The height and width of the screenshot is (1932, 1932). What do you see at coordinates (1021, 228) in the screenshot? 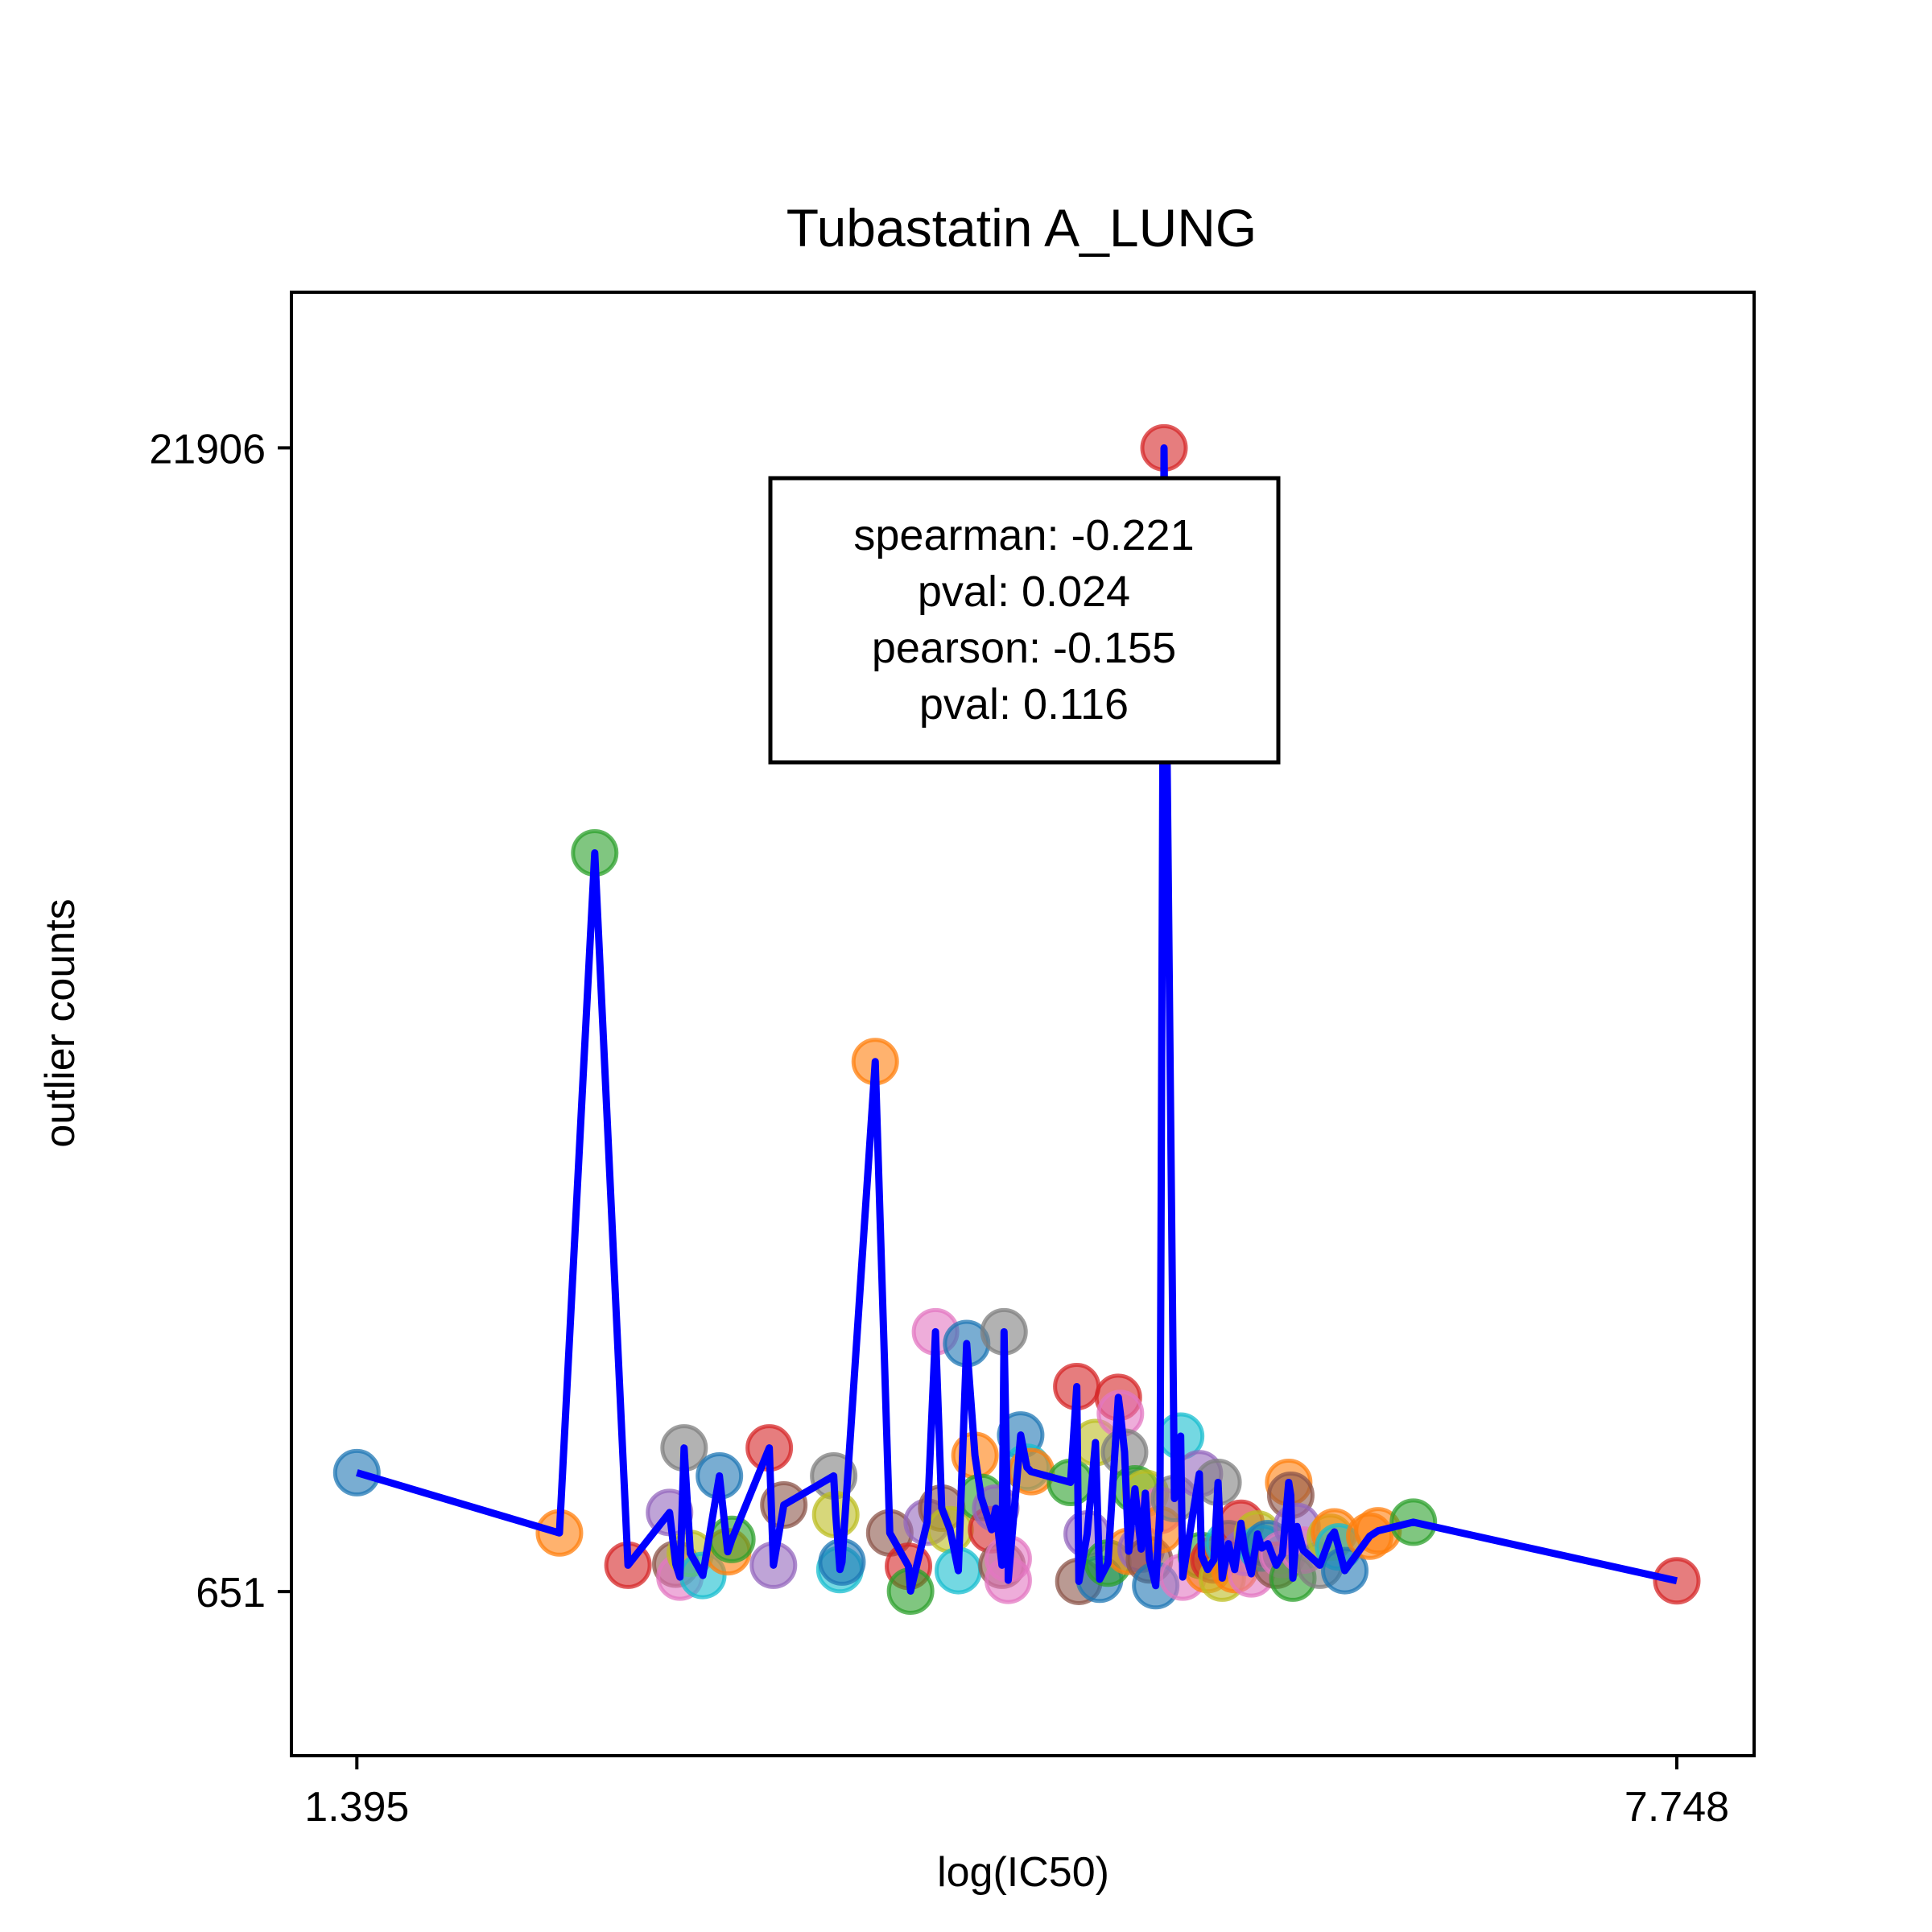
I see `chart-title: Tubastatin A_LUNG` at bounding box center [1021, 228].